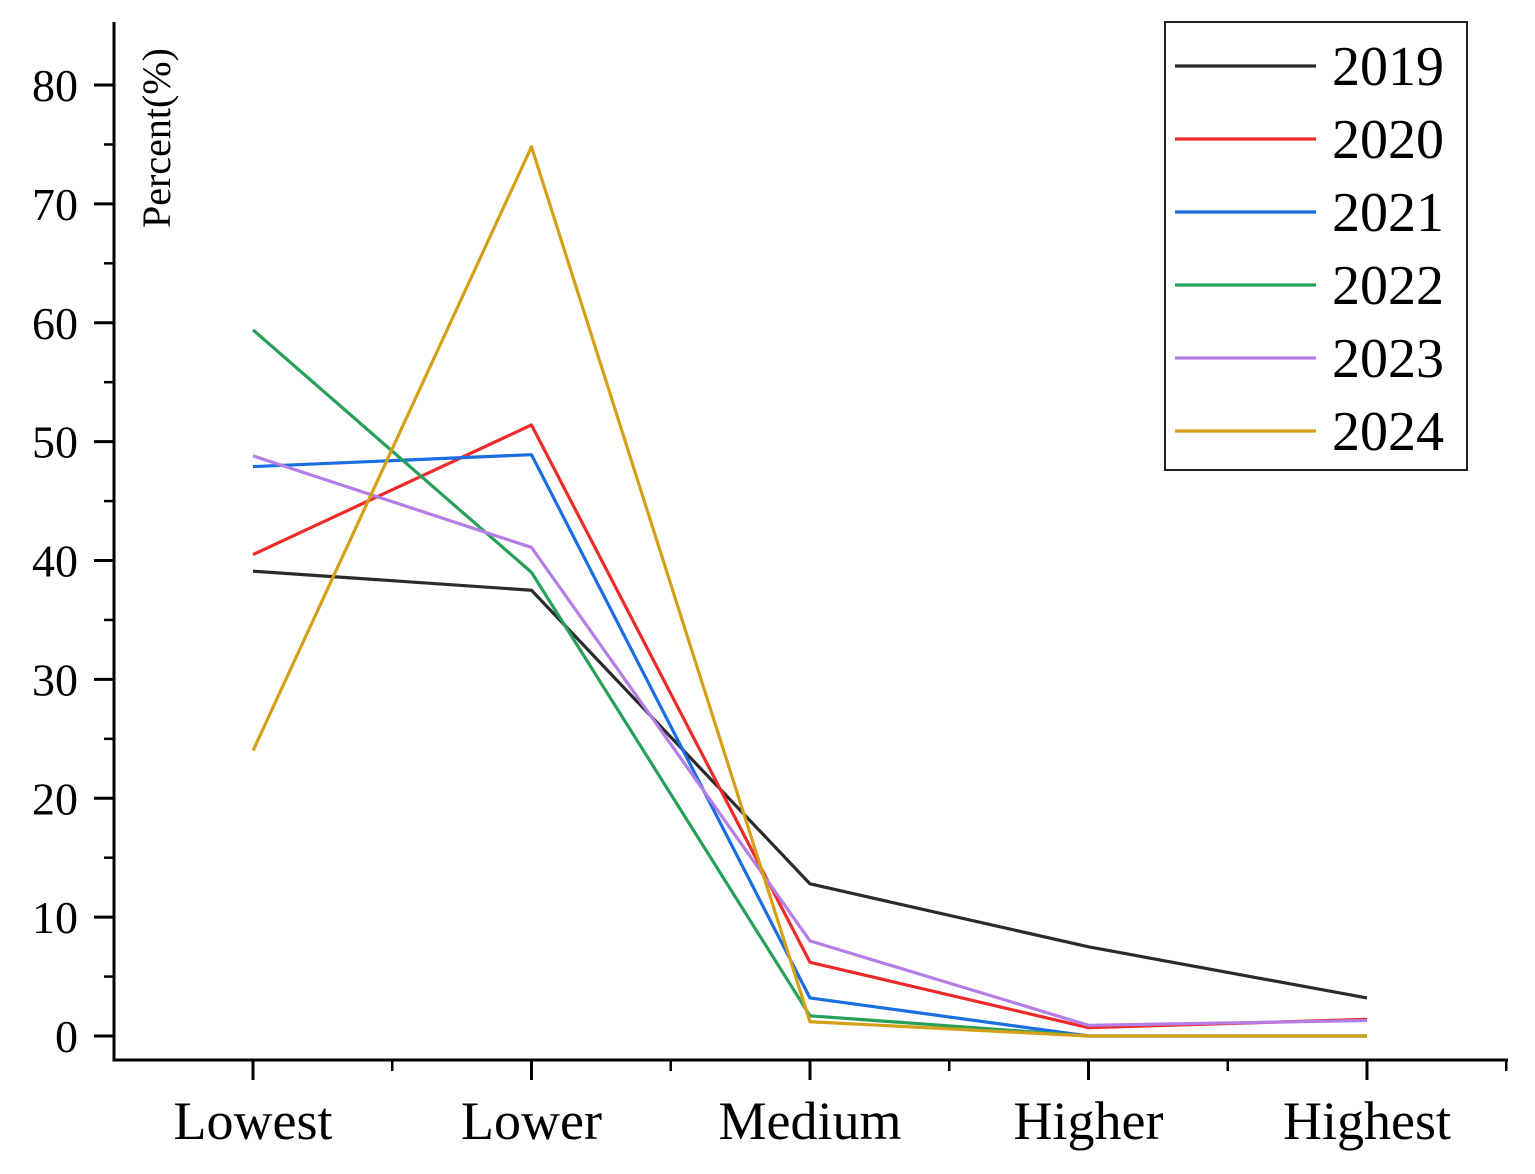 Image resolution: width=1535 pixels, height=1174 pixels. I want to click on x-axis-ticks: Lowest Lower Medium Higher Highest, so click(841, 1105).